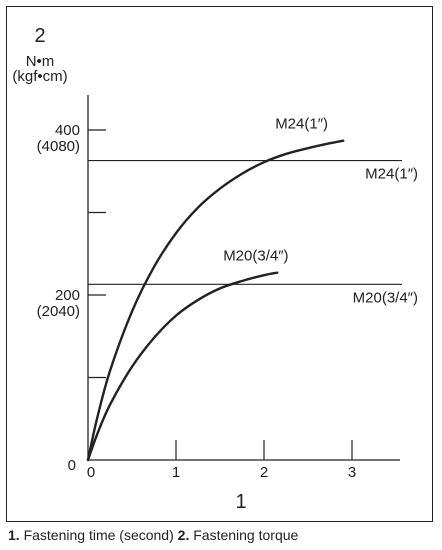 The image size is (442, 550). Describe the element at coordinates (40, 61) in the screenshot. I see `y-unit-primary: N•m` at that location.